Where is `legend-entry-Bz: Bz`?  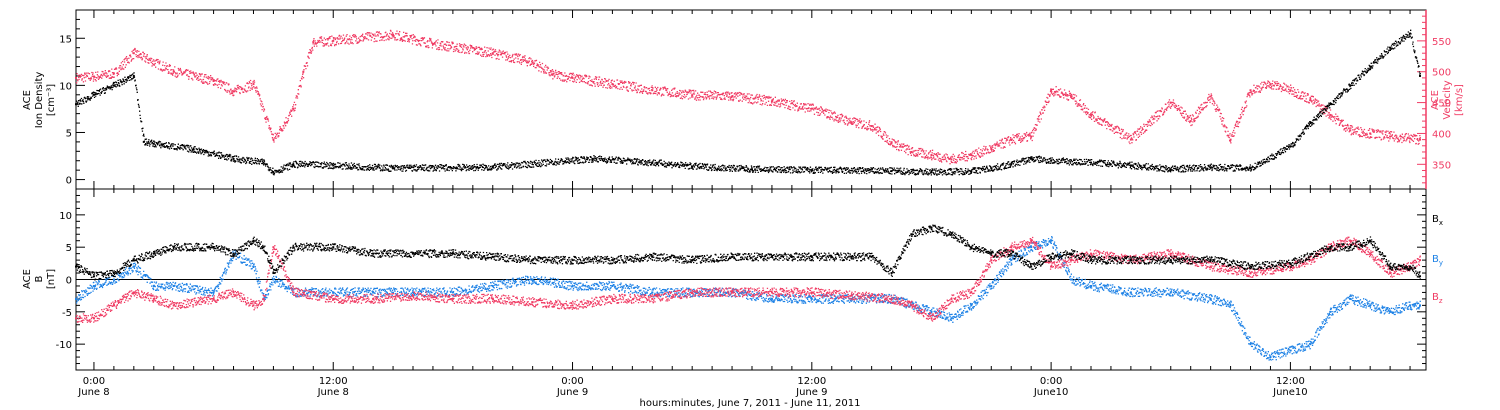 legend-entry-Bz: Bz is located at coordinates (1437, 298).